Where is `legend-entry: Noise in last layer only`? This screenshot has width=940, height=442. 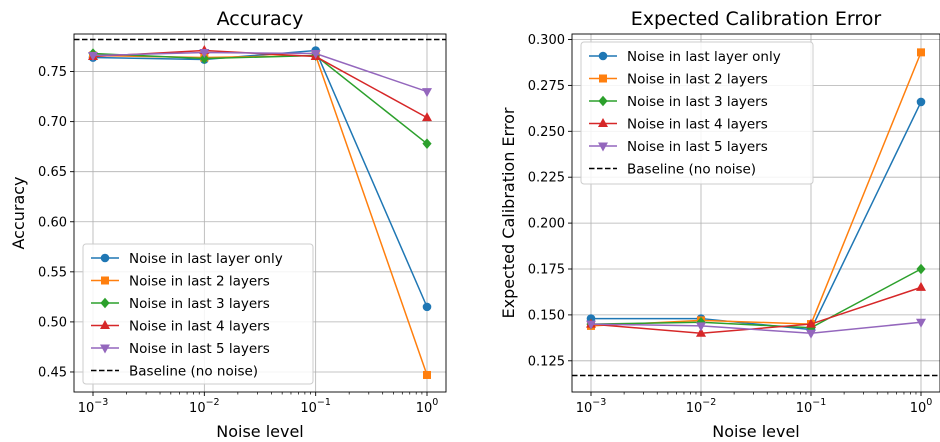
legend-entry: Noise in last layer only is located at coordinates (187, 259).